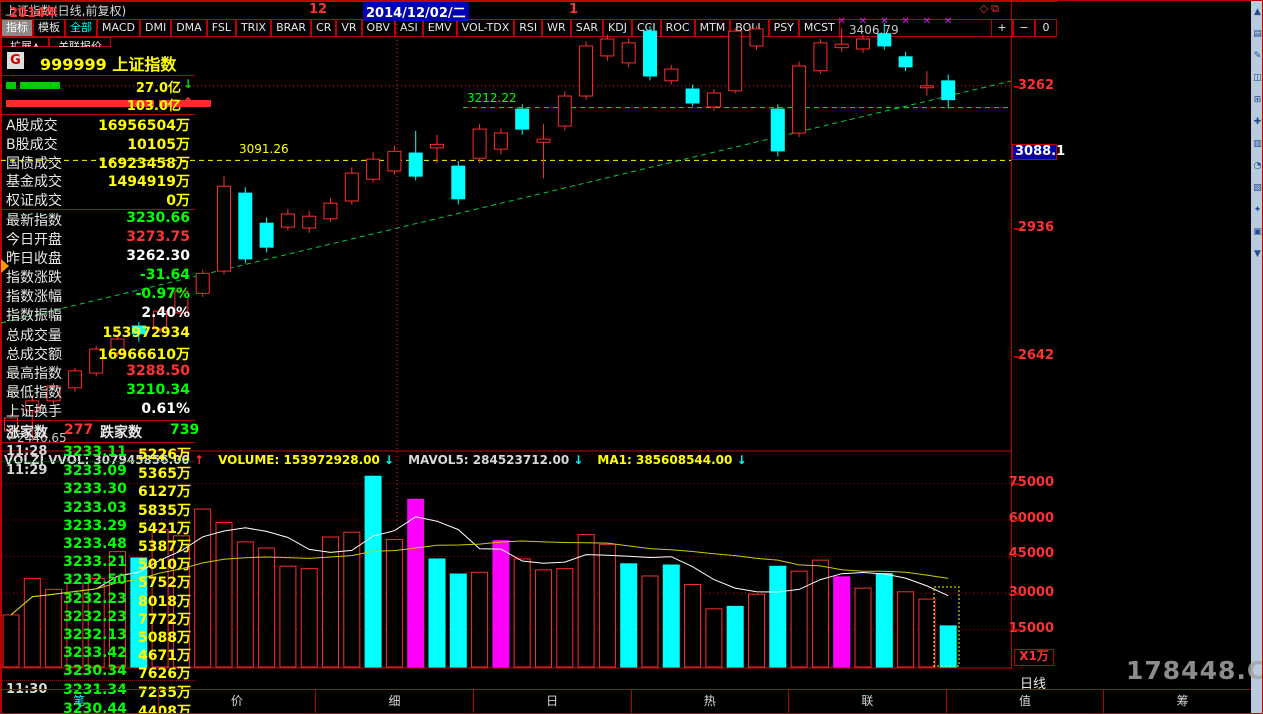  Describe the element at coordinates (98, 162) in the screenshot. I see `stat-row: 国债成交 16923458万` at that location.